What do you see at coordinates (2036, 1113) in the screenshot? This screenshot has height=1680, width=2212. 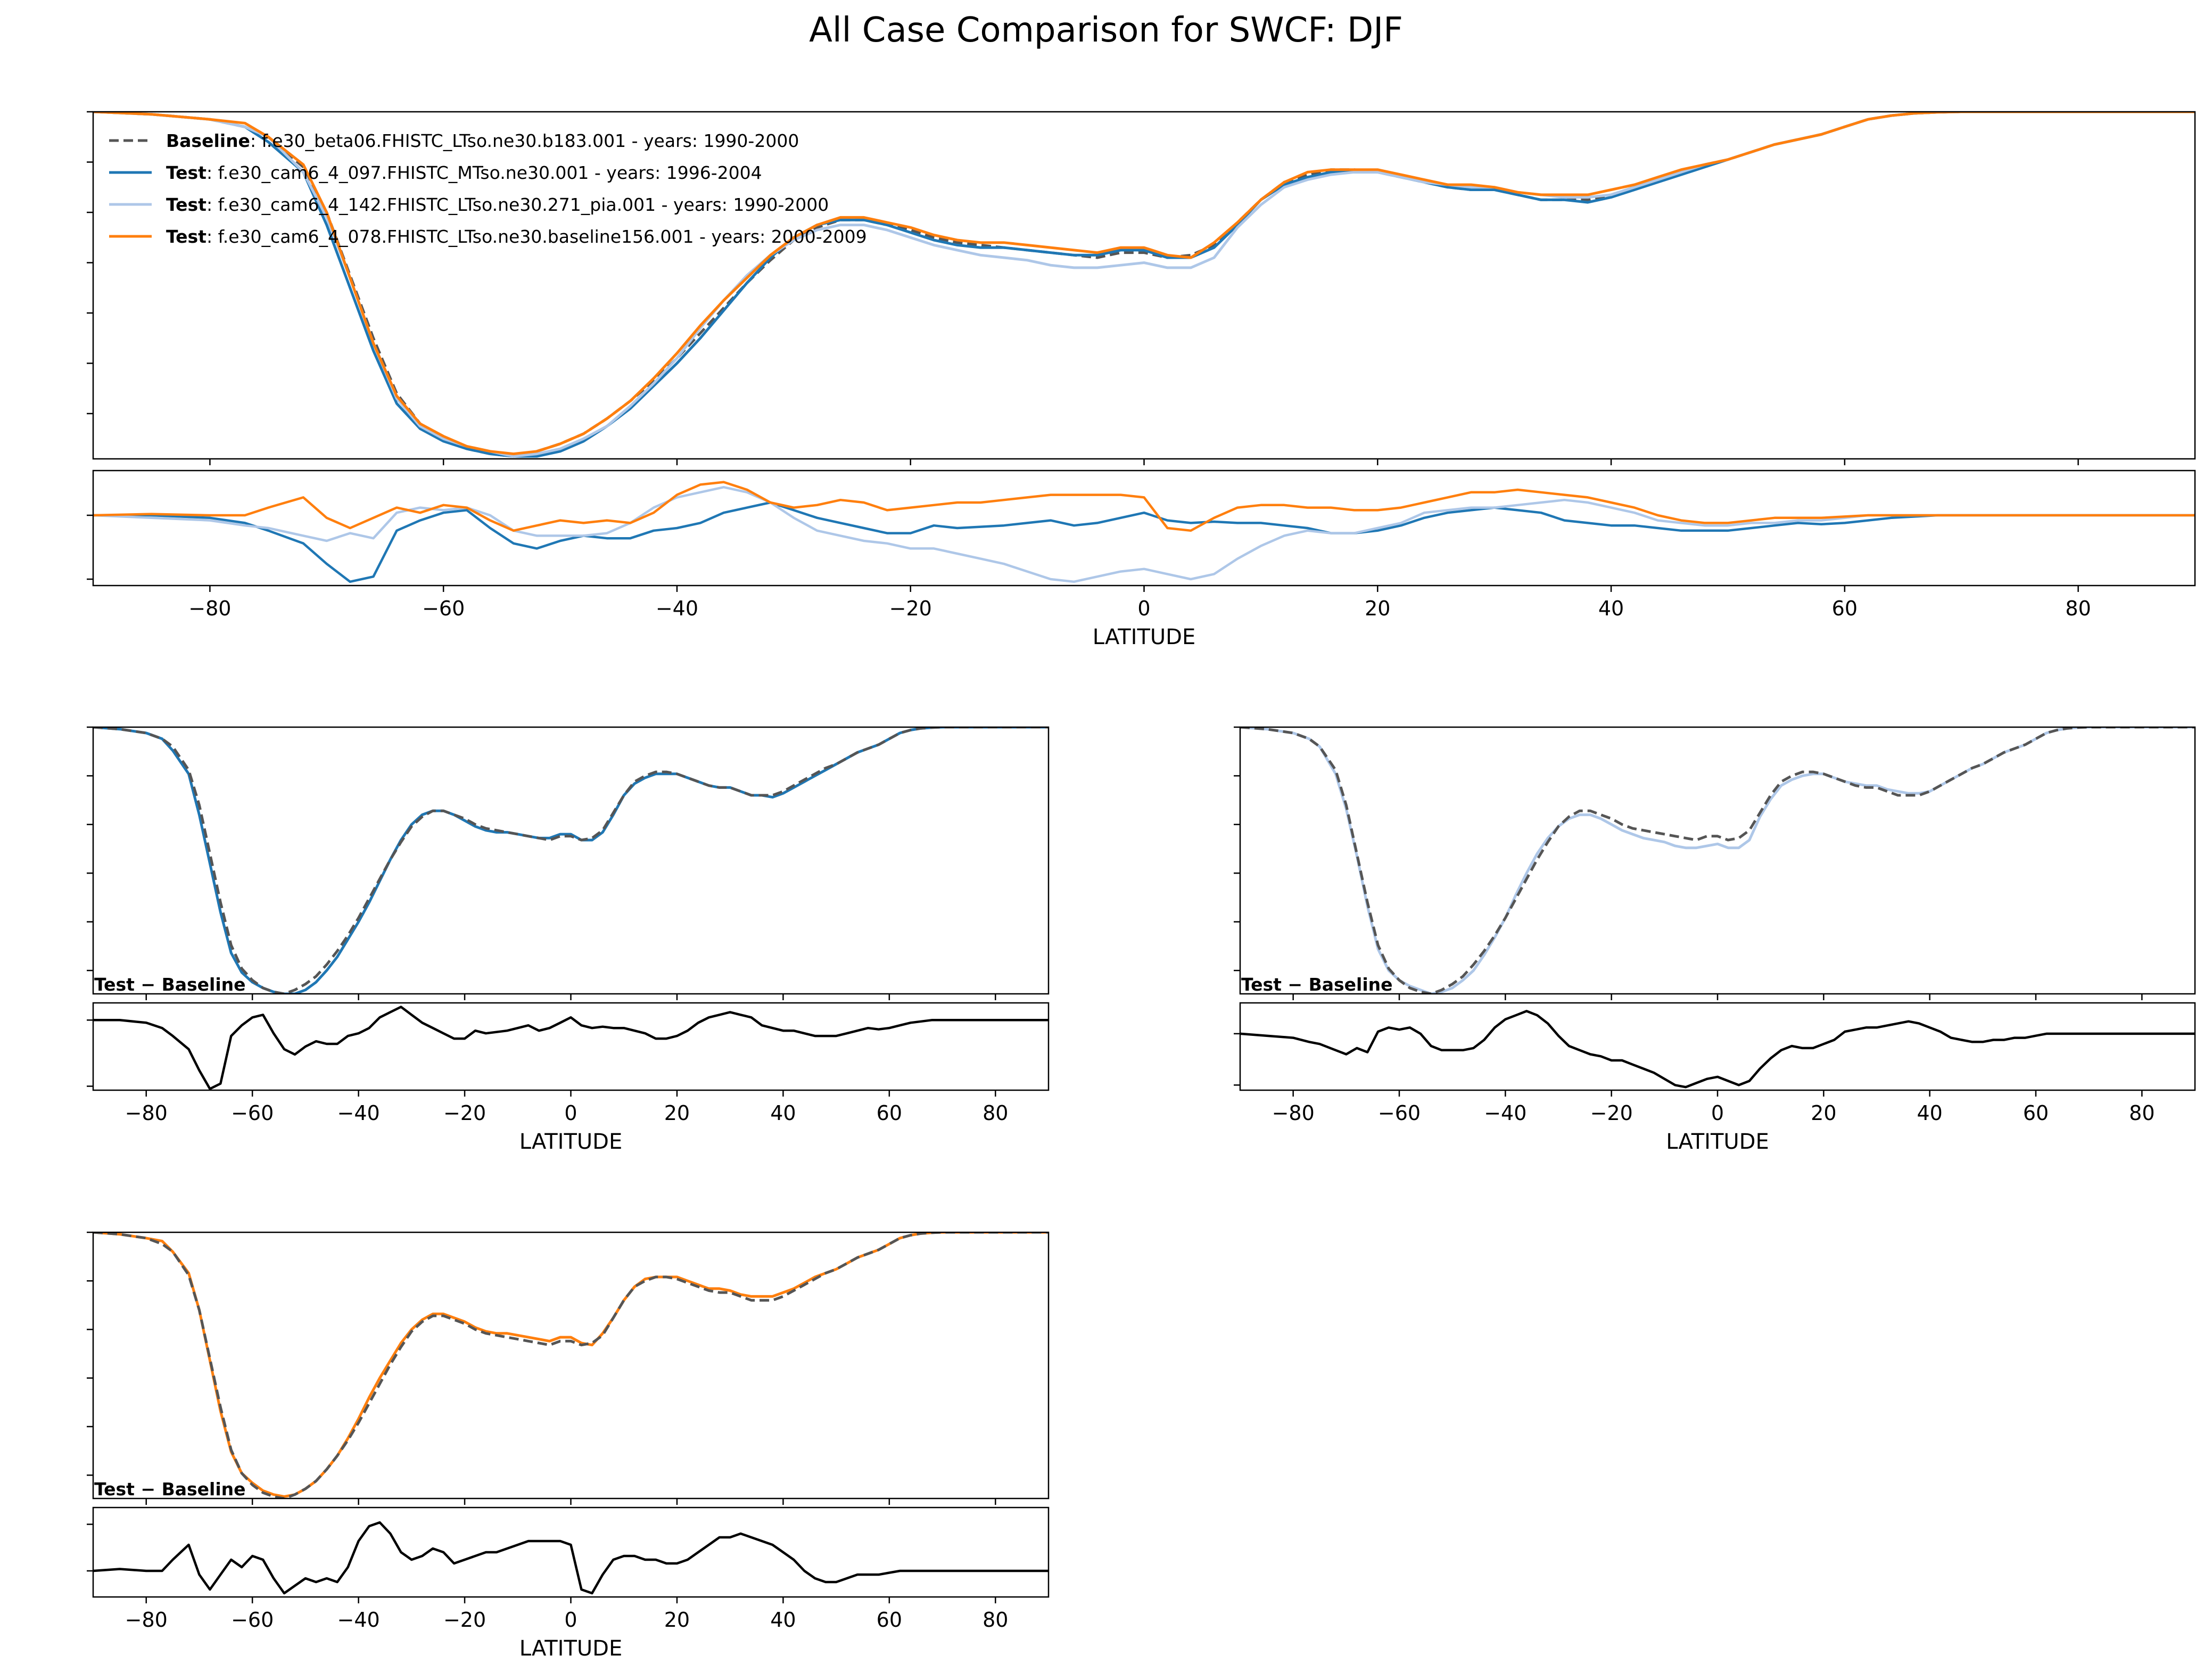 I see `test2-vs-baseline-diff-xtick-label: 60` at bounding box center [2036, 1113].